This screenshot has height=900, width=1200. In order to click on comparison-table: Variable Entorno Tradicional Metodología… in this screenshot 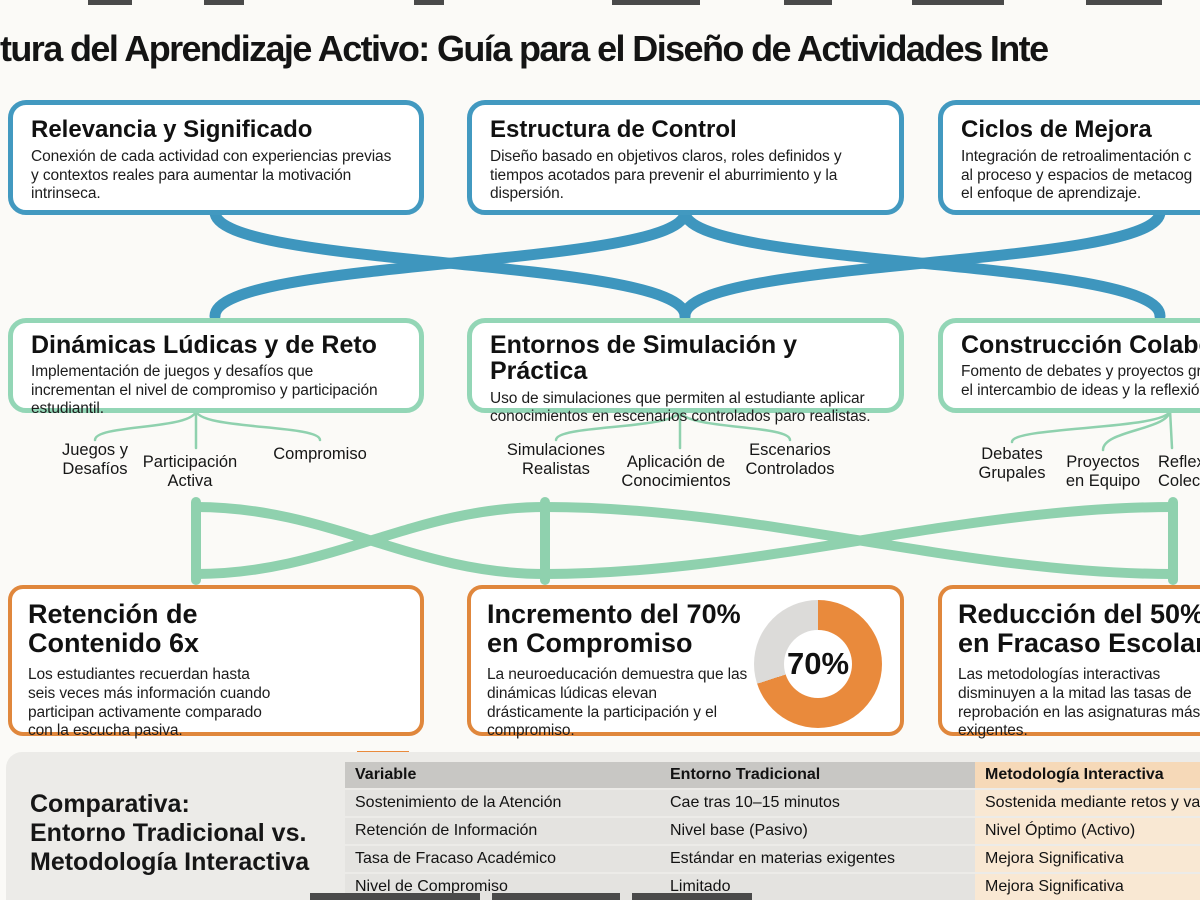, I will do `click(772, 831)`.